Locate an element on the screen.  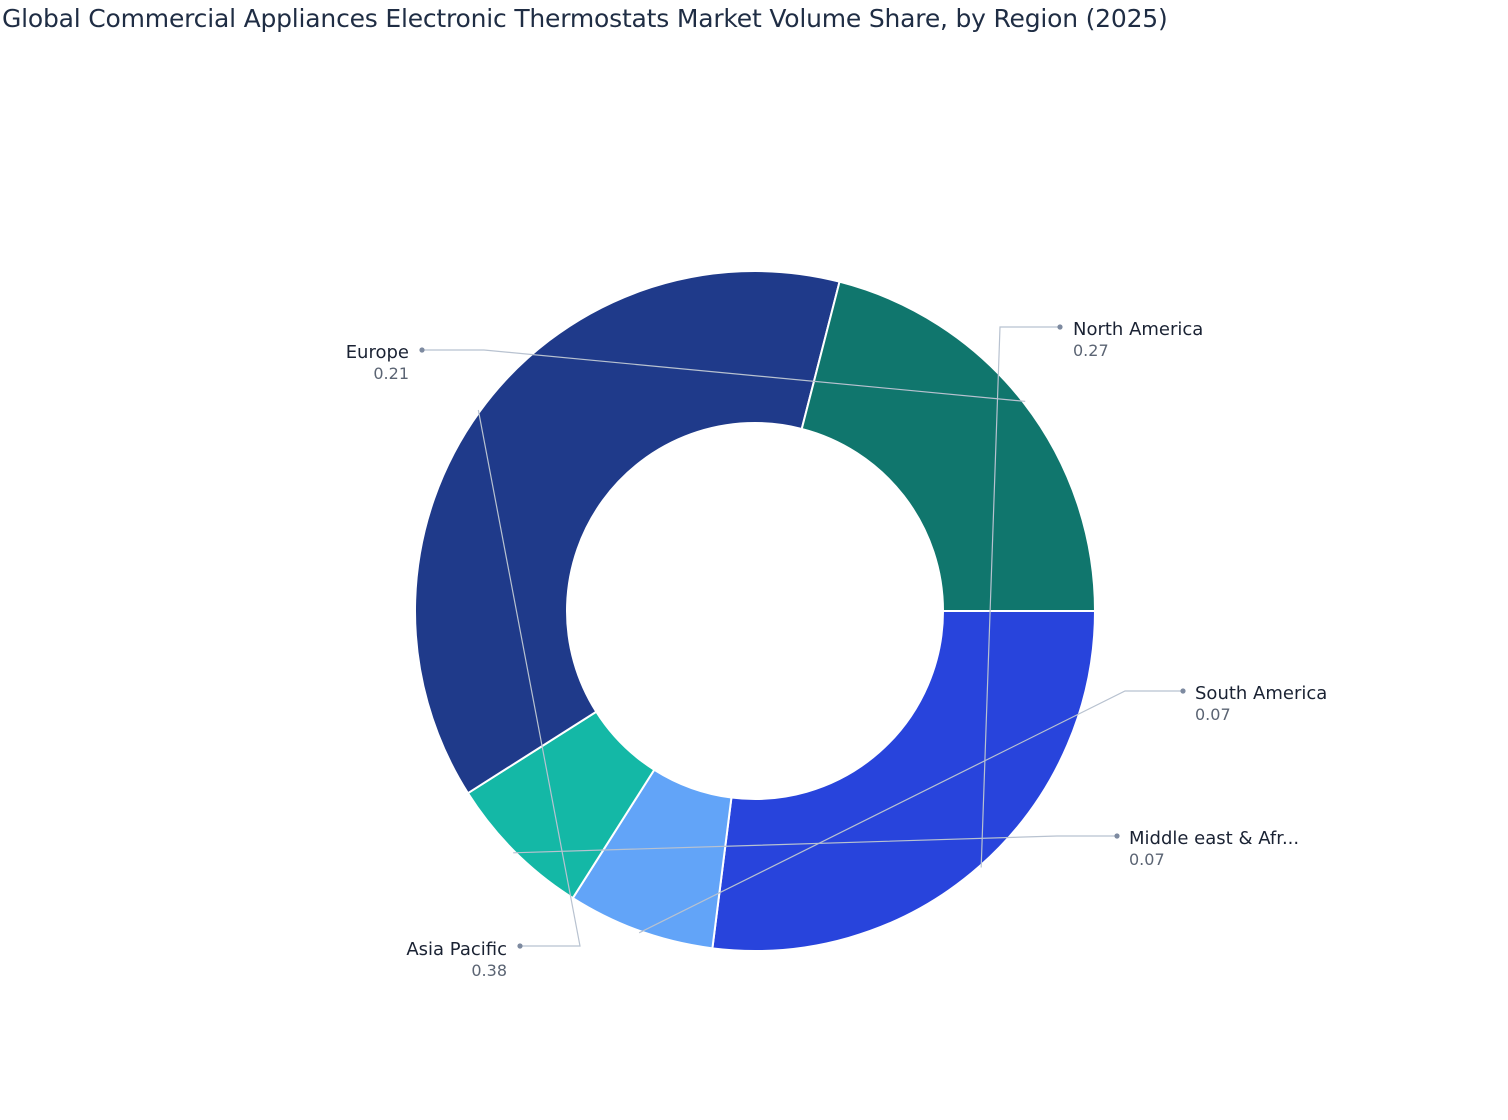
slice-label: South America is located at coordinates (1261, 693).